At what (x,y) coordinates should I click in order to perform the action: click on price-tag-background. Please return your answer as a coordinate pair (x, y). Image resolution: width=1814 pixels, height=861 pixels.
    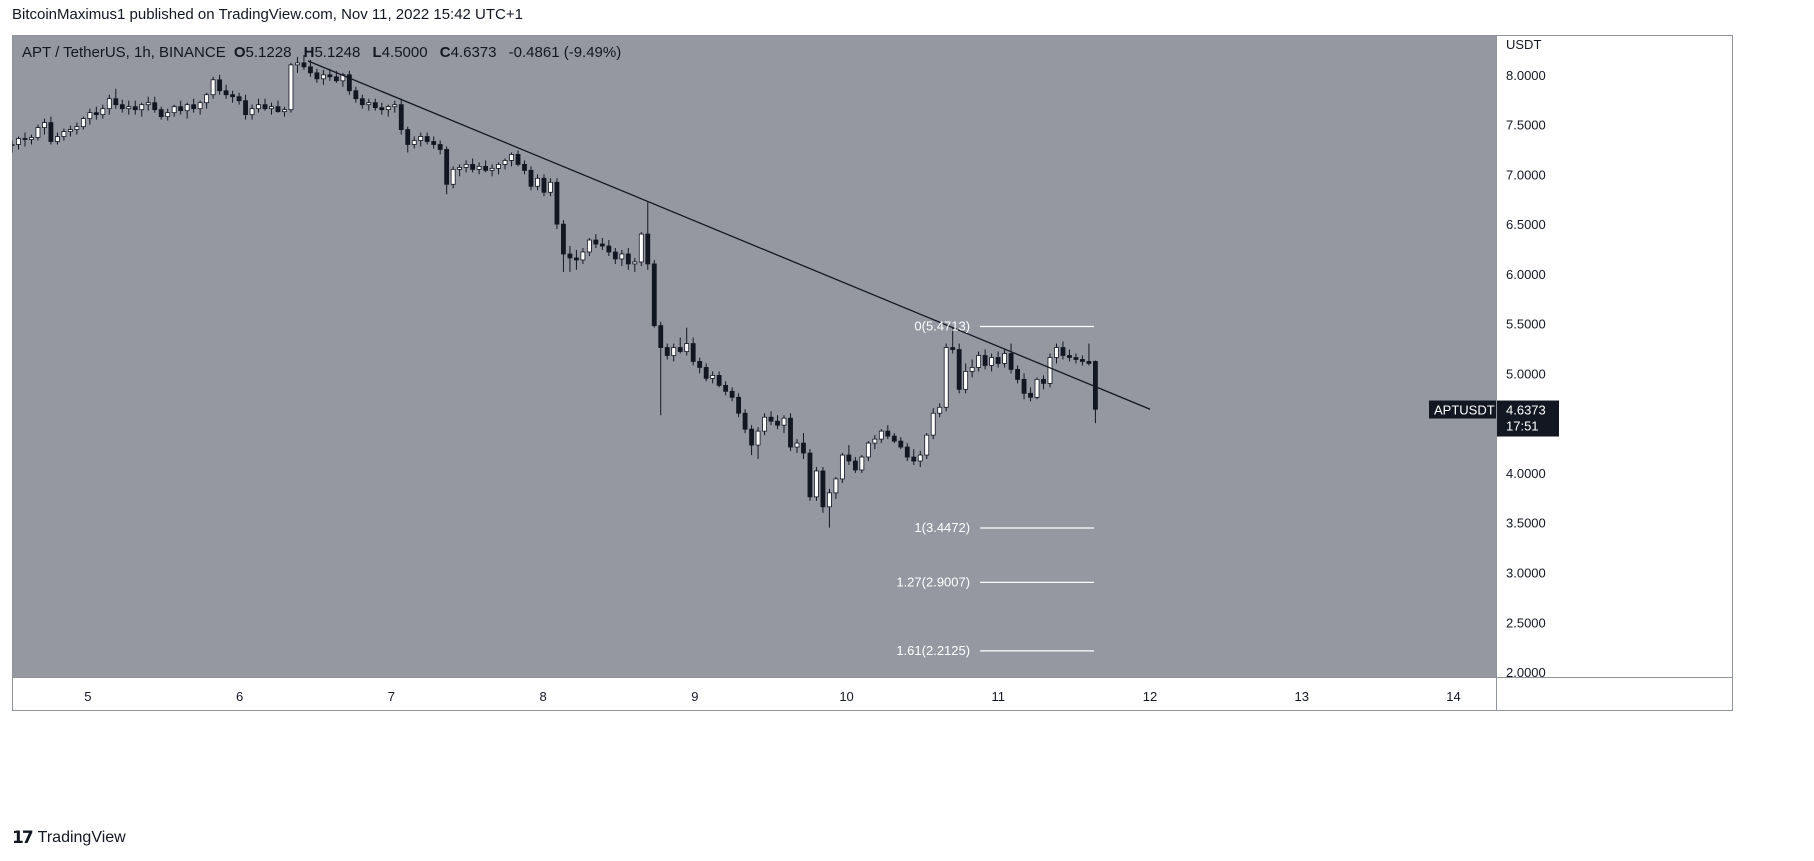
    Looking at the image, I should click on (1528, 418).